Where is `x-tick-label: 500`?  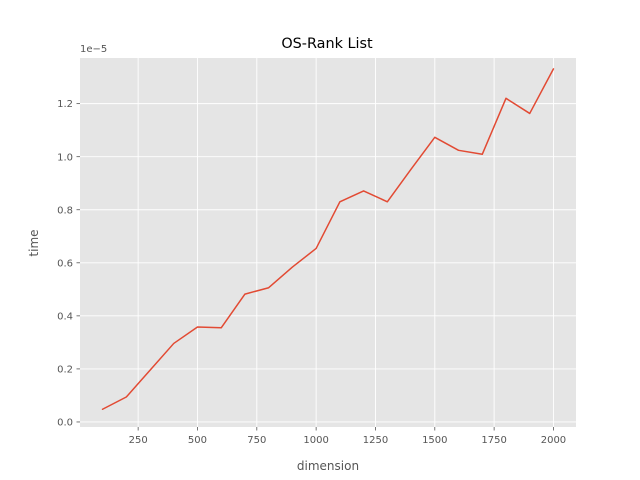
x-tick-label: 500 is located at coordinates (197, 440).